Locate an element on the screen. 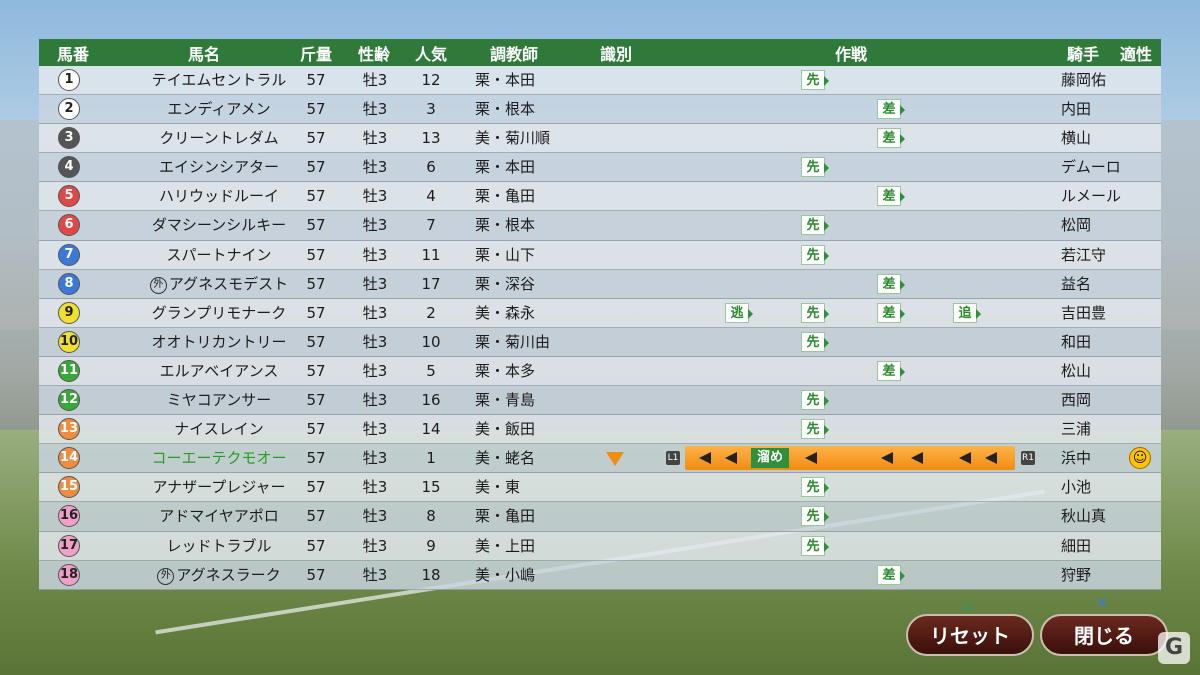 The width and height of the screenshot is (1200, 675). horse-number-badge: 2 is located at coordinates (69, 109).